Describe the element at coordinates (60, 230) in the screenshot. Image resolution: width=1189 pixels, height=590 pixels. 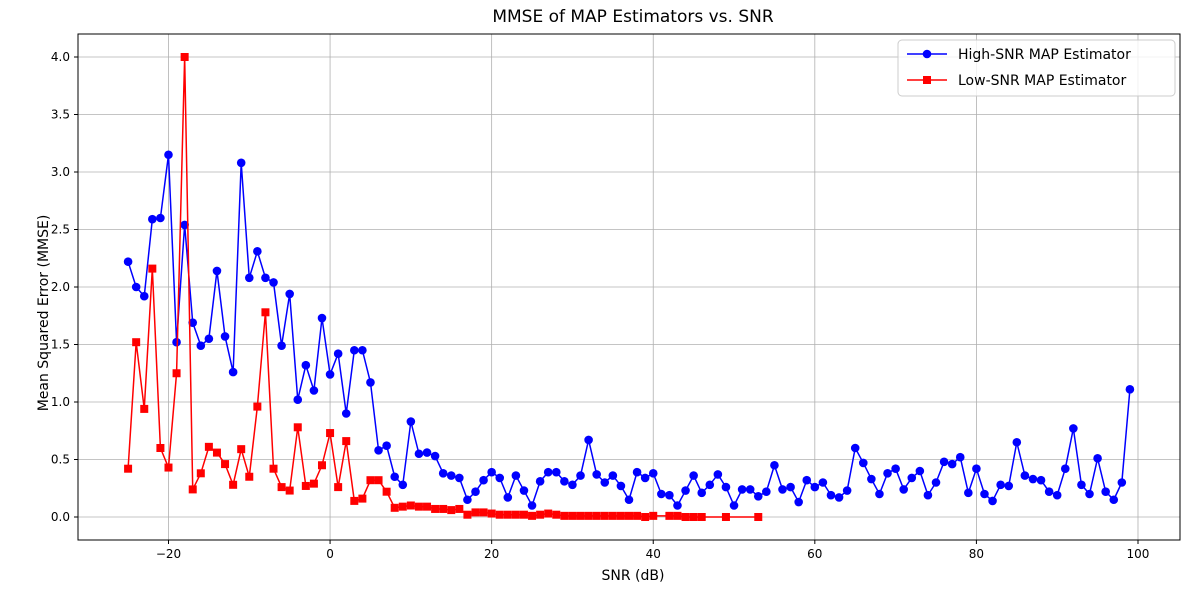
I see `y-tick-label: 2.5` at that location.